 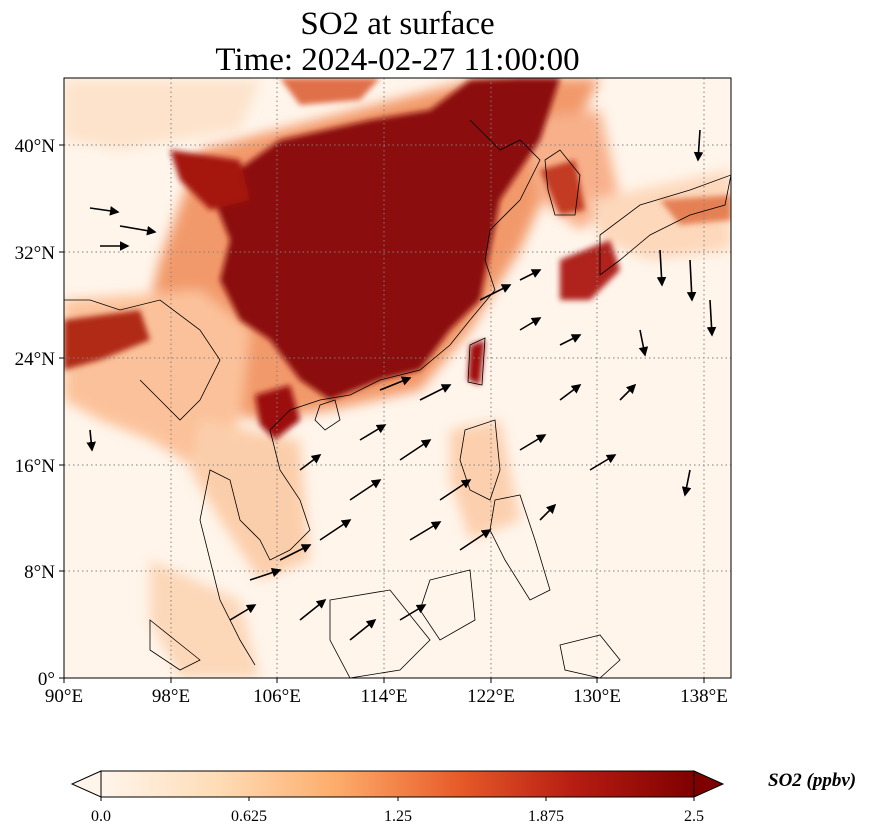 I want to click on colorbar-gradient, so click(x=397, y=784).